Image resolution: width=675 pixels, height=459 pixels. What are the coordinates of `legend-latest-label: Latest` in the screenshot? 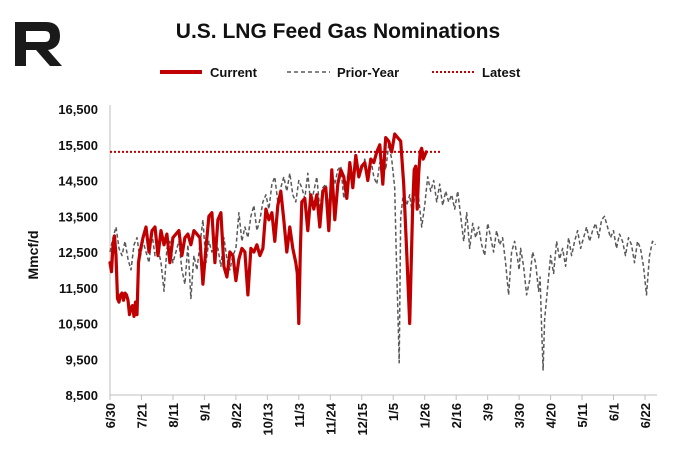 It's located at (501, 72).